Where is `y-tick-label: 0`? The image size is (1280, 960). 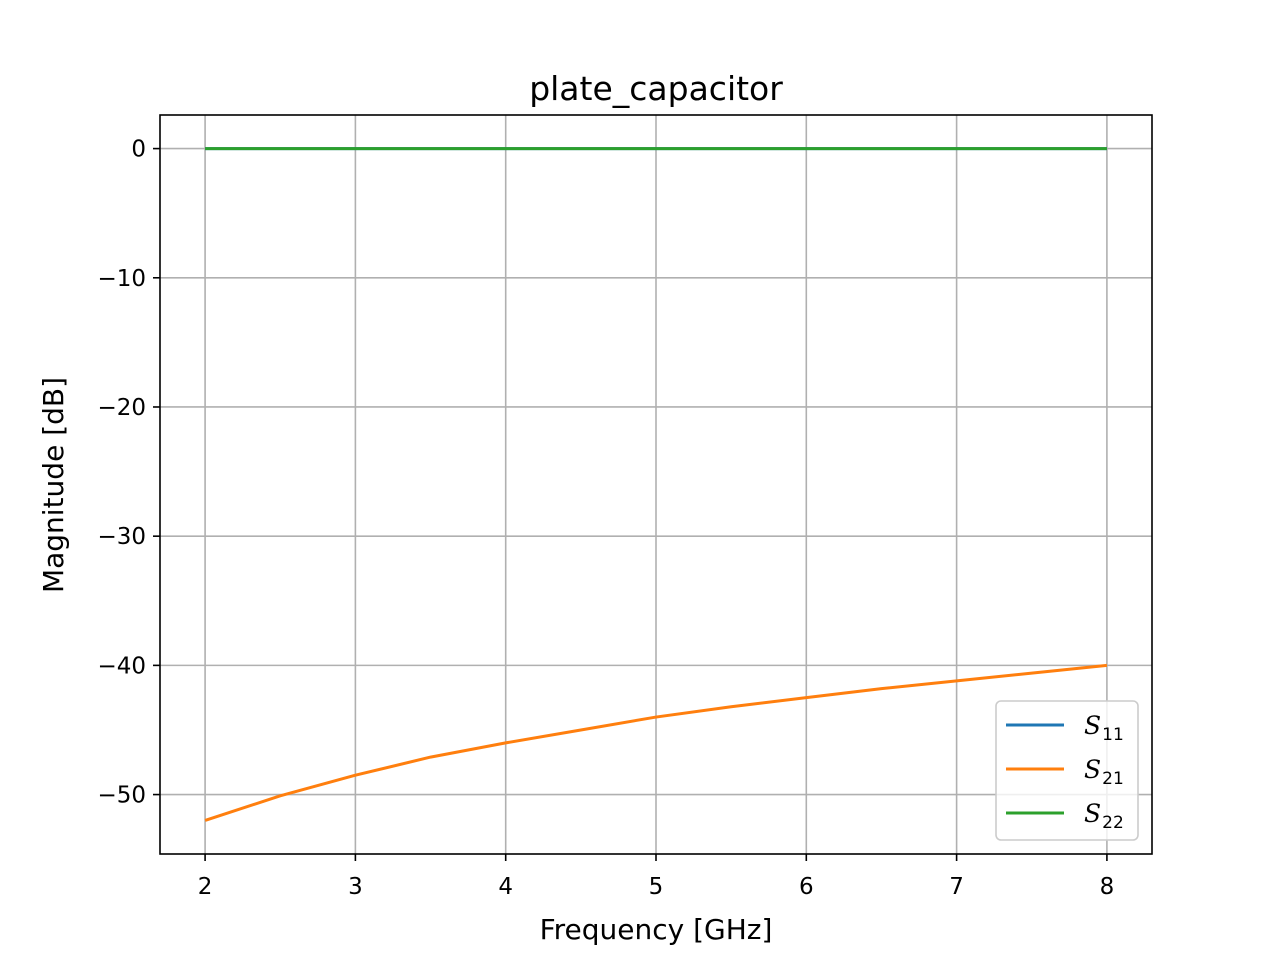 y-tick-label: 0 is located at coordinates (138, 150).